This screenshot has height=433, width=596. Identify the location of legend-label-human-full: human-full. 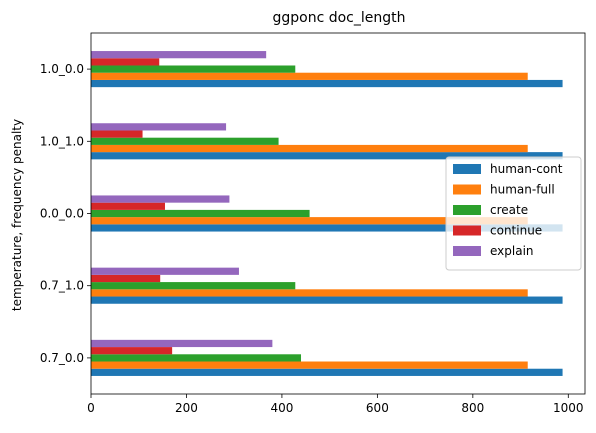
(522, 190).